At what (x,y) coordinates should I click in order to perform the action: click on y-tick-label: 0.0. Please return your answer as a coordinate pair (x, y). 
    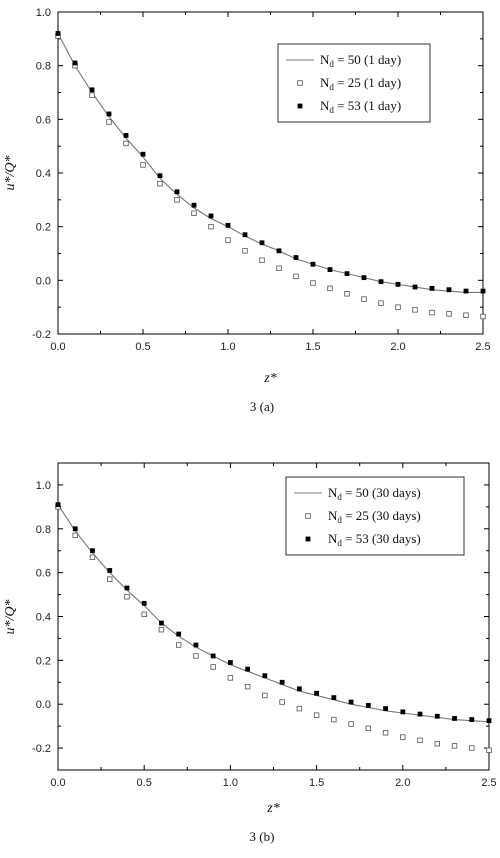
    Looking at the image, I should click on (43, 705).